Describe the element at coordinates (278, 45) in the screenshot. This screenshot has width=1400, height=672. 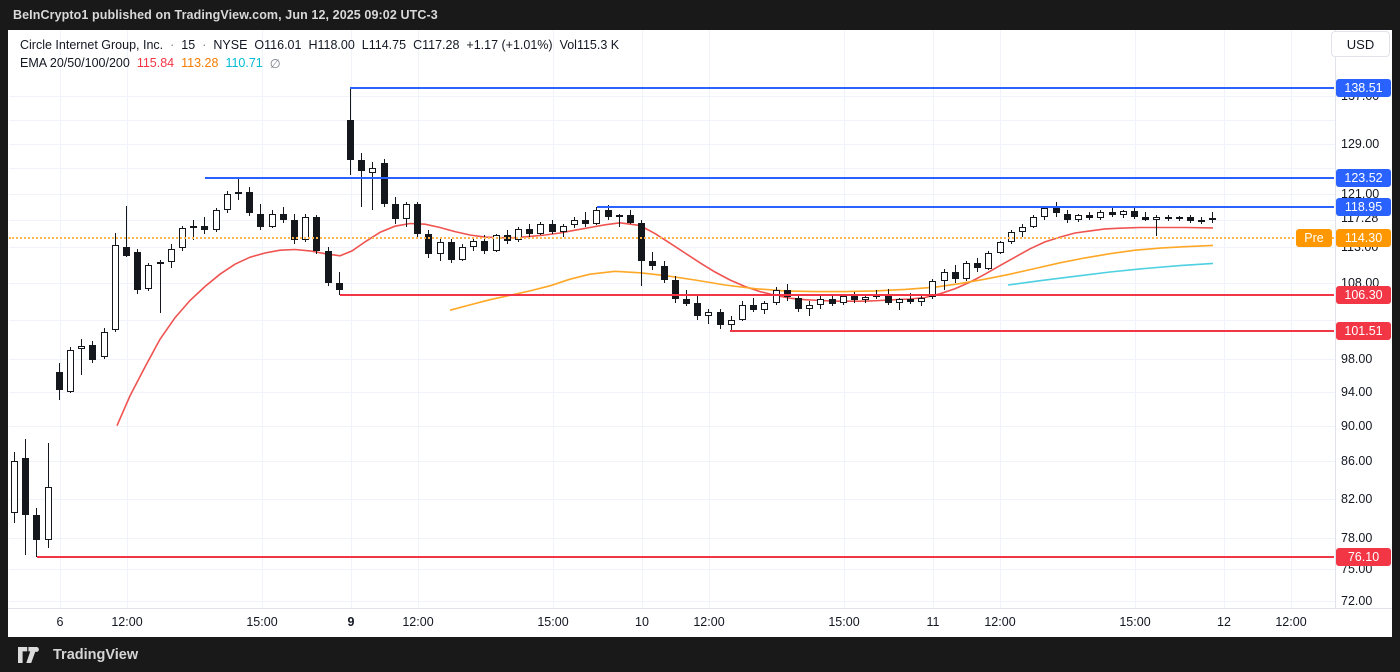
I see `ohlc-open: O116.01` at that location.